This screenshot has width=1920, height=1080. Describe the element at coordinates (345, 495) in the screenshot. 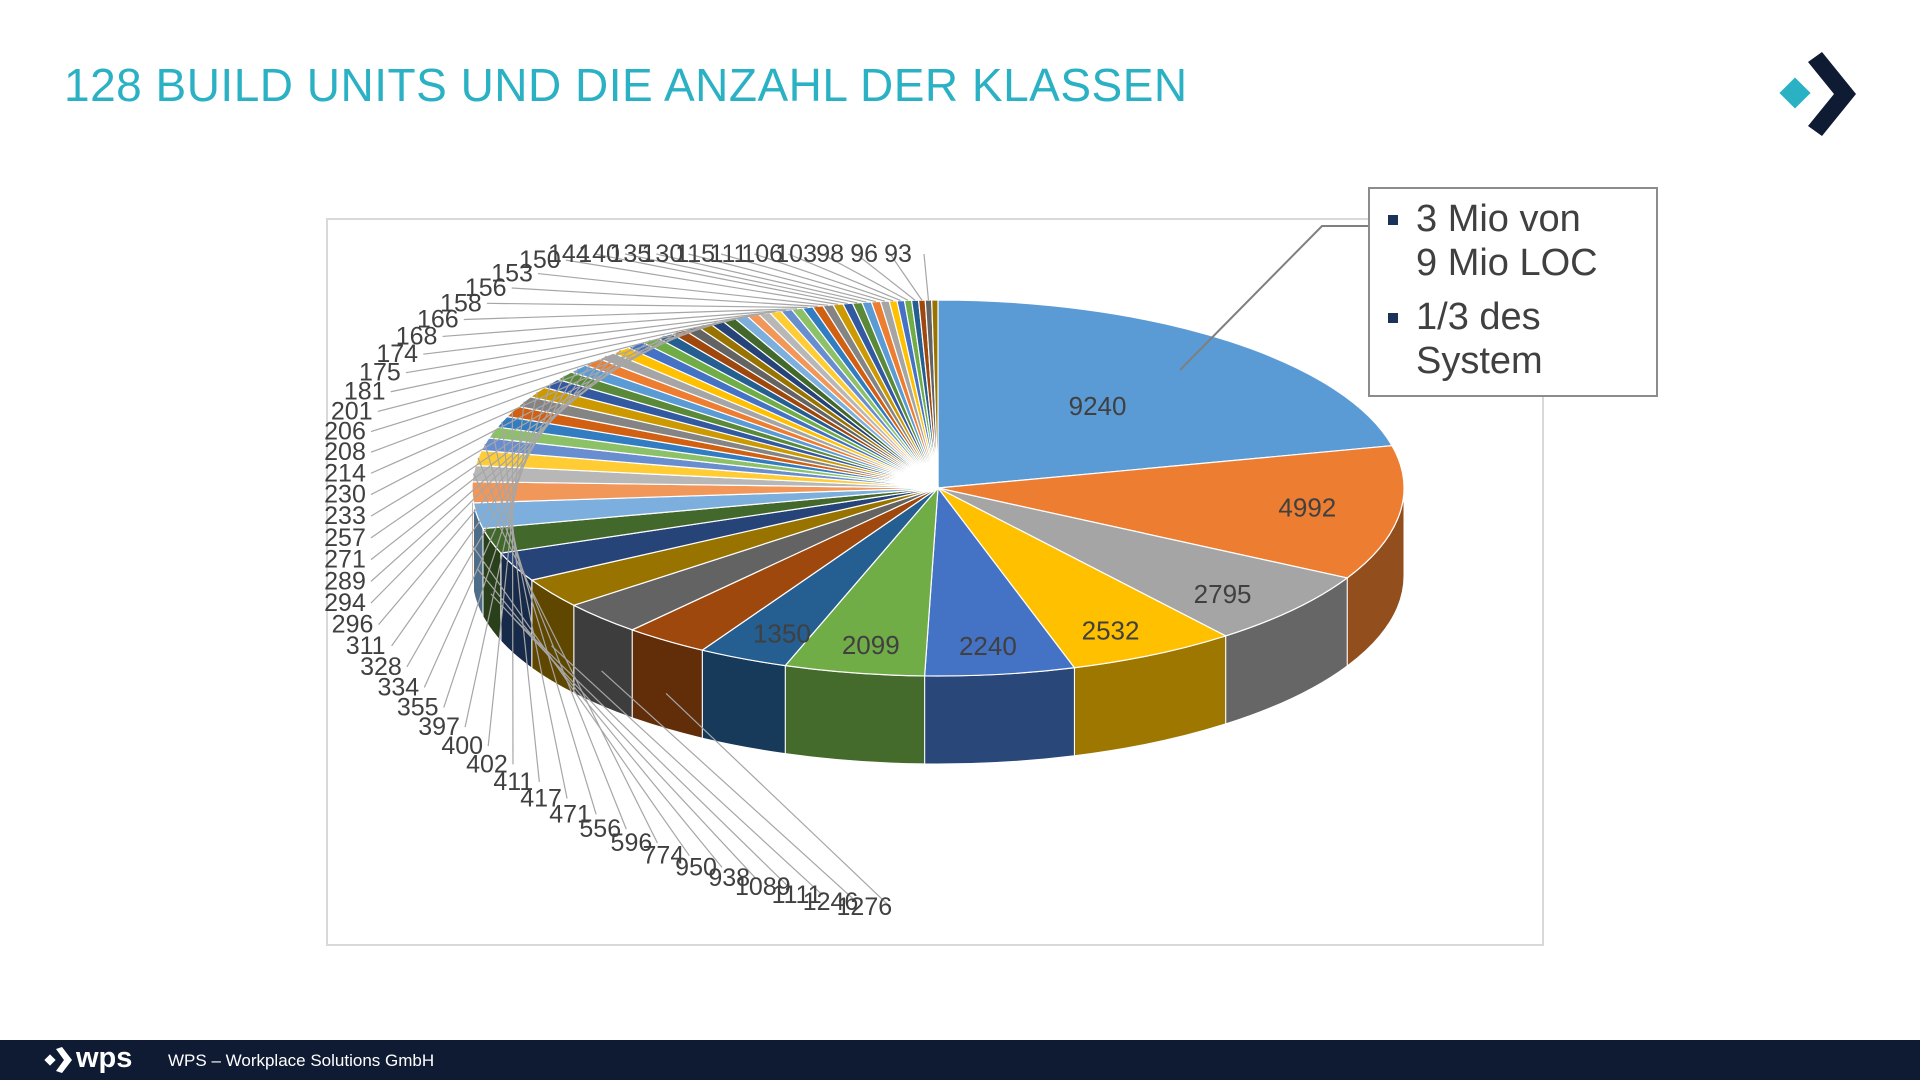

I see `data-label: 230` at that location.